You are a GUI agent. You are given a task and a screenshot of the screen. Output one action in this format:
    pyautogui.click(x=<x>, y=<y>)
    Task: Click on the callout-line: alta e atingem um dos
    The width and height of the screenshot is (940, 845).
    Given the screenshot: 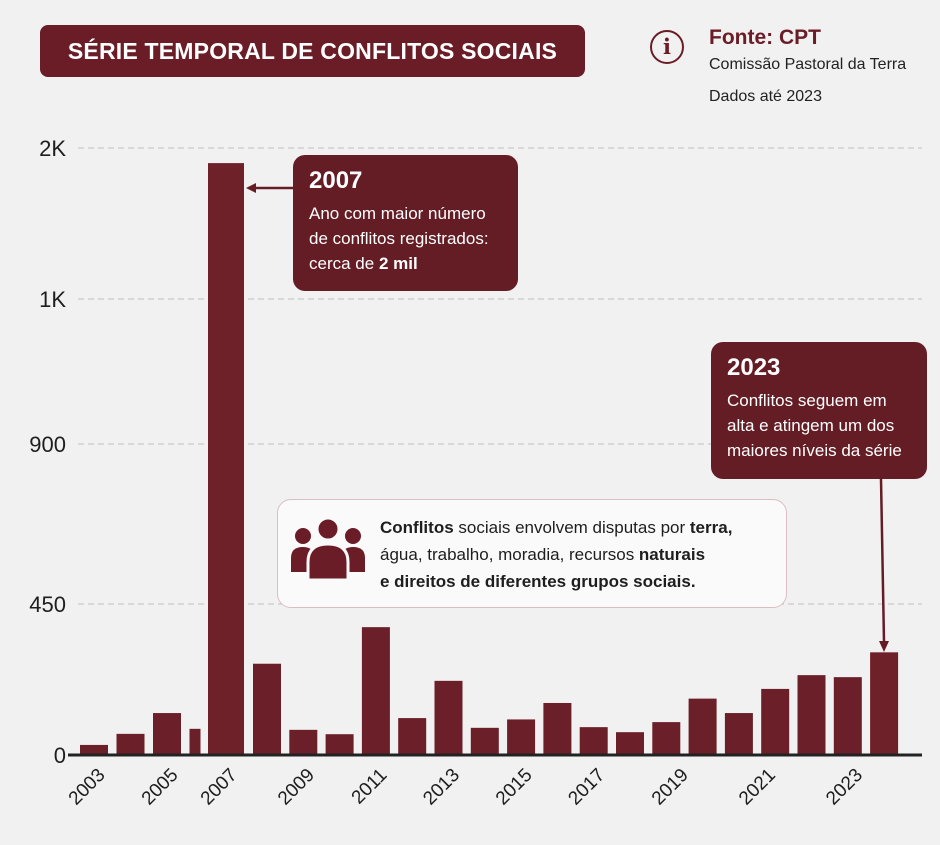 What is the action you would take?
    pyautogui.click(x=811, y=425)
    